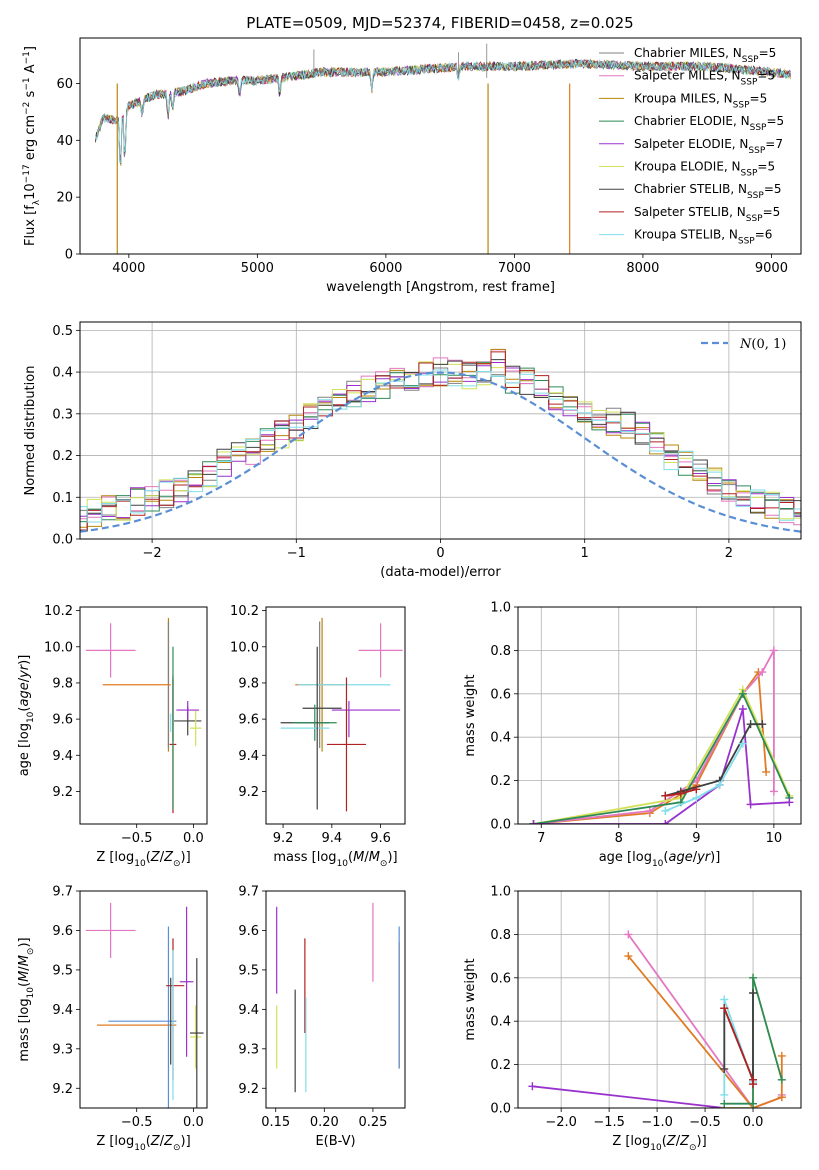 This screenshot has width=819, height=1170. I want to click on y-axis-label: Flux [fλ10−17 erg cm−2 s−1 A−1], so click(32, 146).